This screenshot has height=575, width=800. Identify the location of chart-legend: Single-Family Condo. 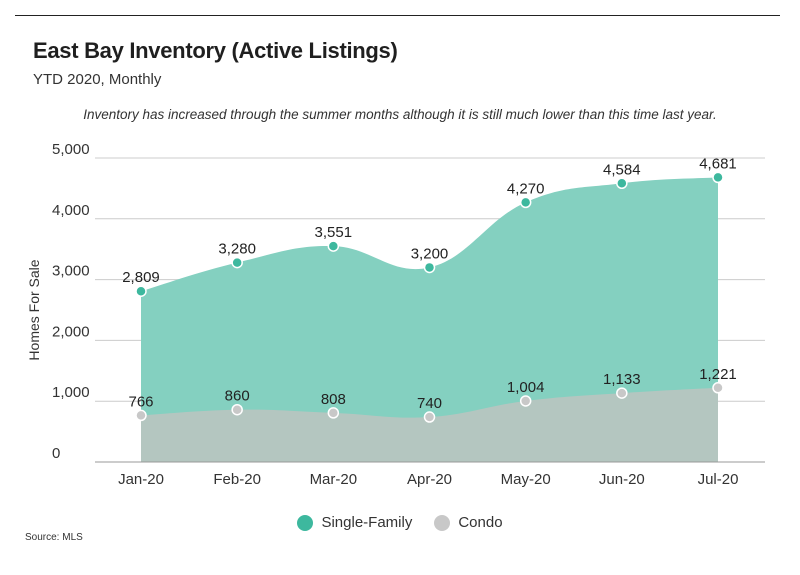
(400, 522).